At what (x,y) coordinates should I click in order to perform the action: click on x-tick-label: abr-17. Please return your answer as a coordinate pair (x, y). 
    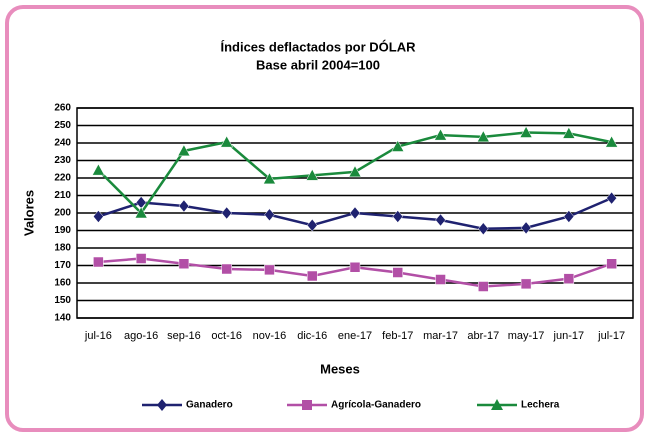
    Looking at the image, I should click on (483, 336).